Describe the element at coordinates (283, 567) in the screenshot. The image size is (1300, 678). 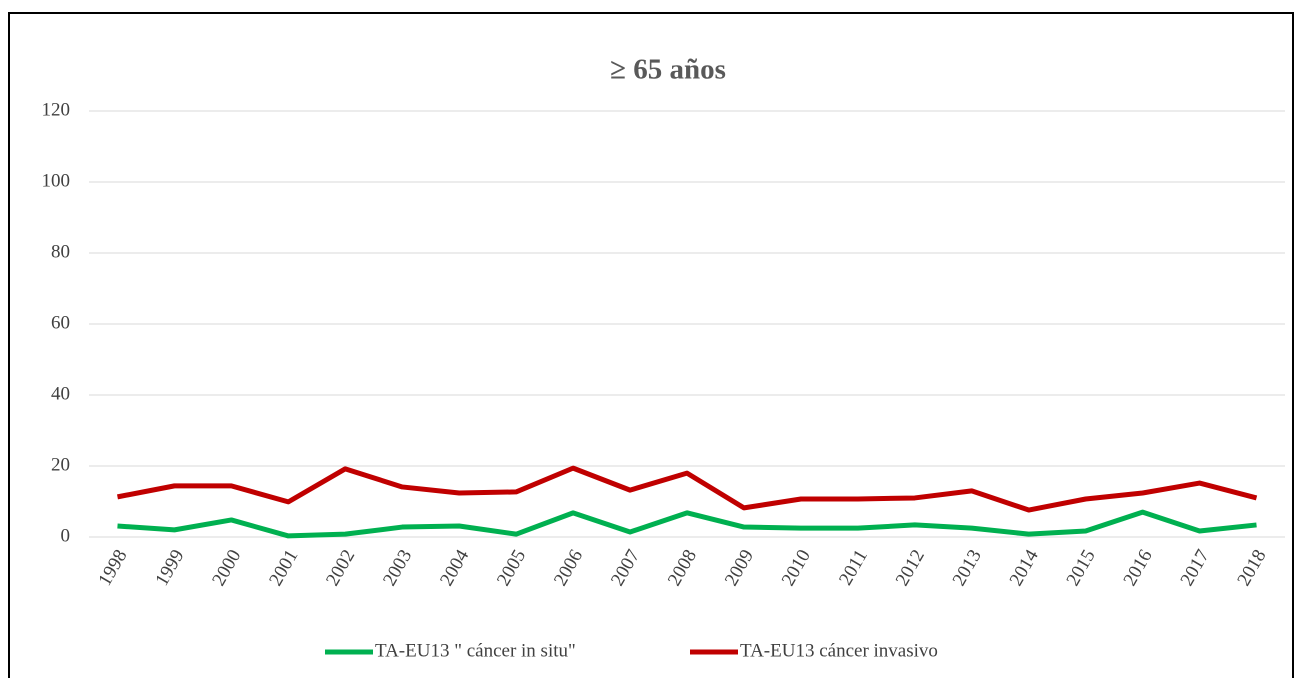
I see `x-tick-label: 2001` at that location.